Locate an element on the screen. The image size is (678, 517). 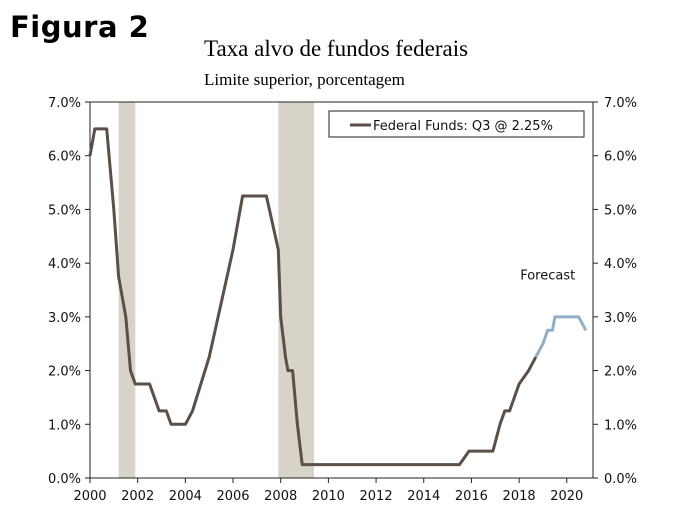
legend-label: Federal Funds: Q3 @ 2.25% is located at coordinates (463, 126).